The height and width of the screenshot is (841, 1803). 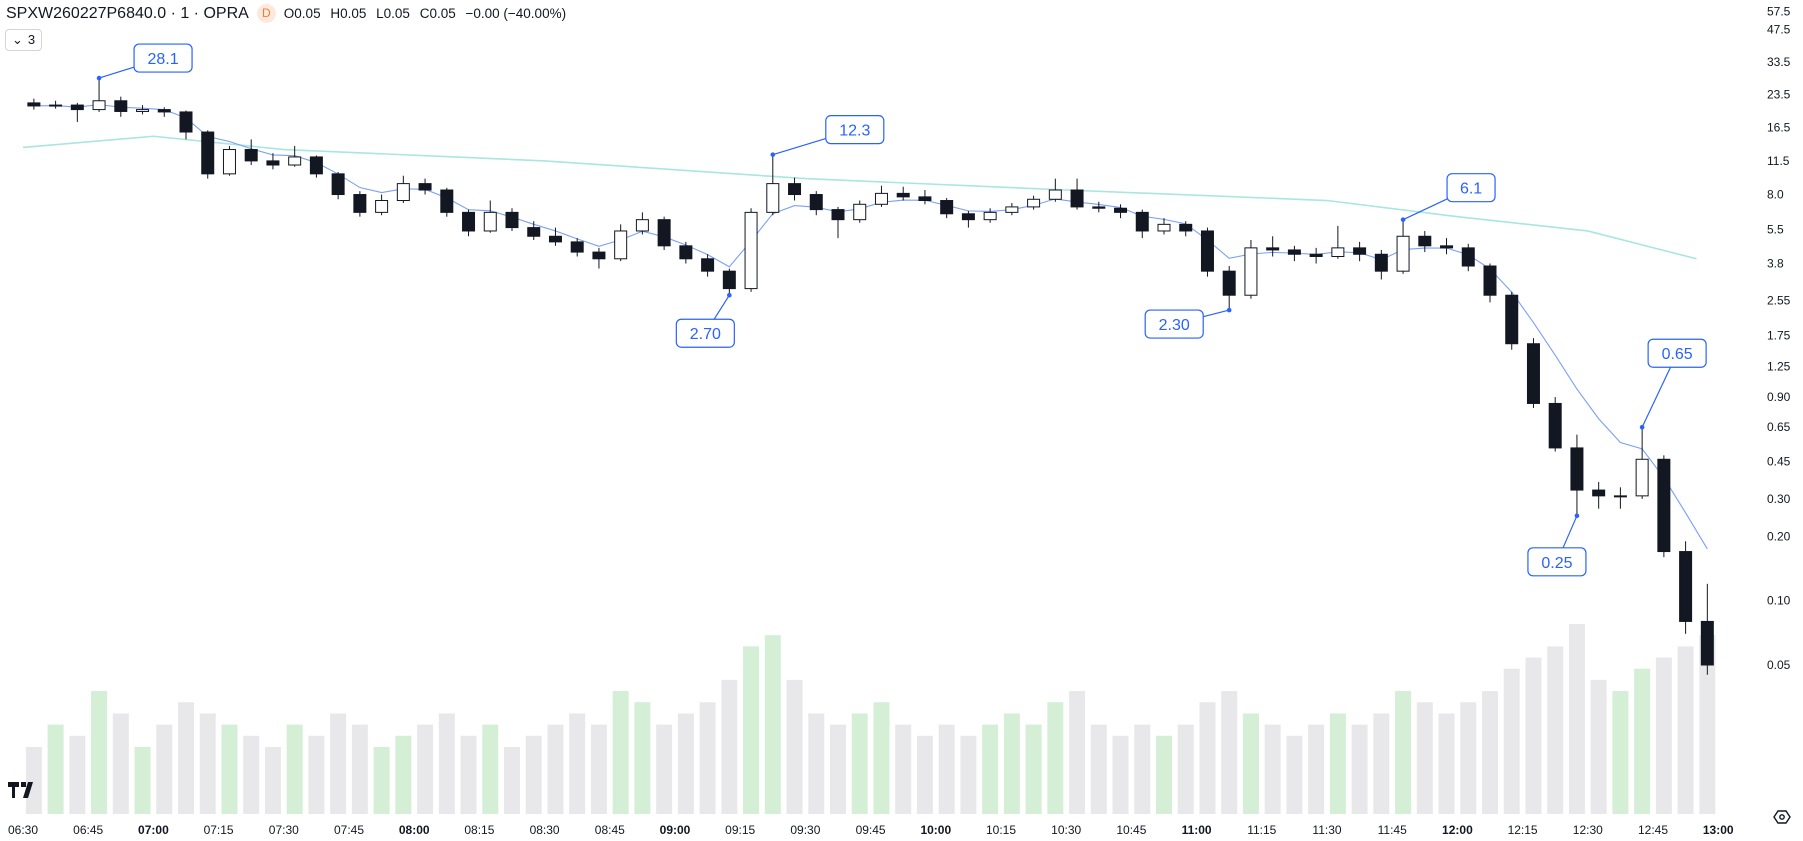 I want to click on high-value: H0.05, so click(x=348, y=13).